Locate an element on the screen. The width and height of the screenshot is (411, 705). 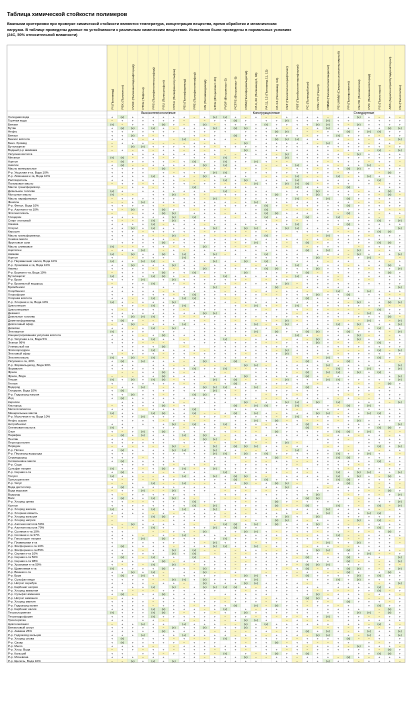
polymer-header: PA 6, 66 (Полиамид 6, 66) is located at coordinates (256, 91).